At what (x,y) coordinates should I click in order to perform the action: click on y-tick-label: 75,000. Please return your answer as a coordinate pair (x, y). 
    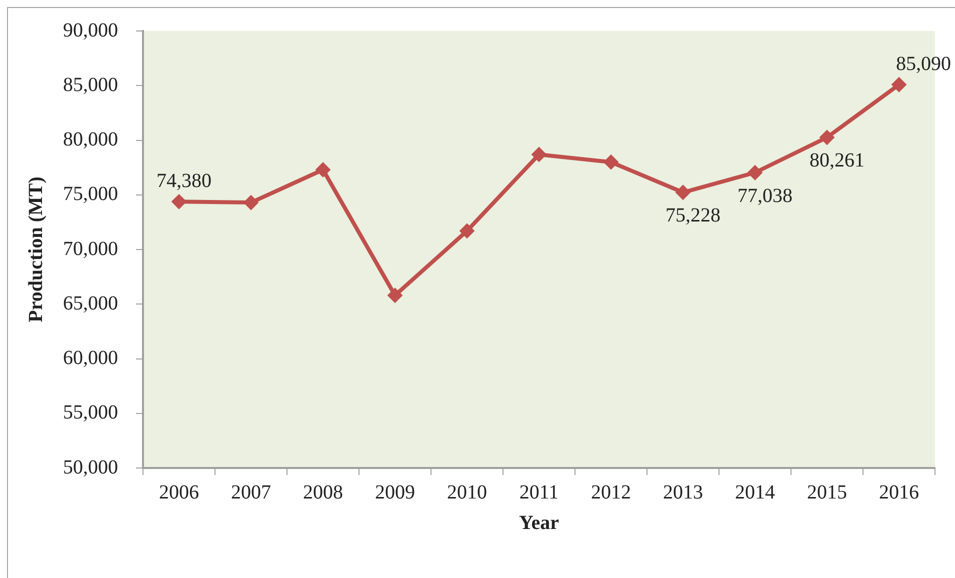
    Looking at the image, I should click on (90, 194).